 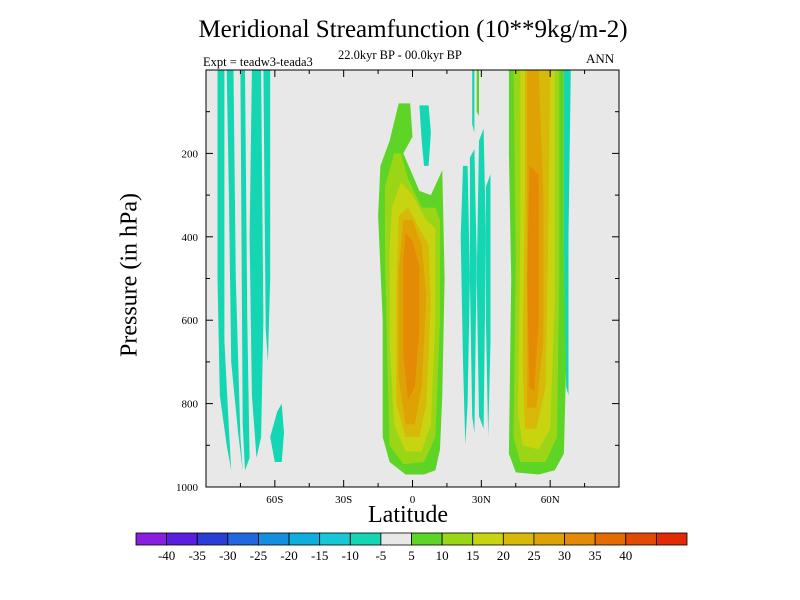 What do you see at coordinates (190, 405) in the screenshot?
I see `y-tick-label: 800` at bounding box center [190, 405].